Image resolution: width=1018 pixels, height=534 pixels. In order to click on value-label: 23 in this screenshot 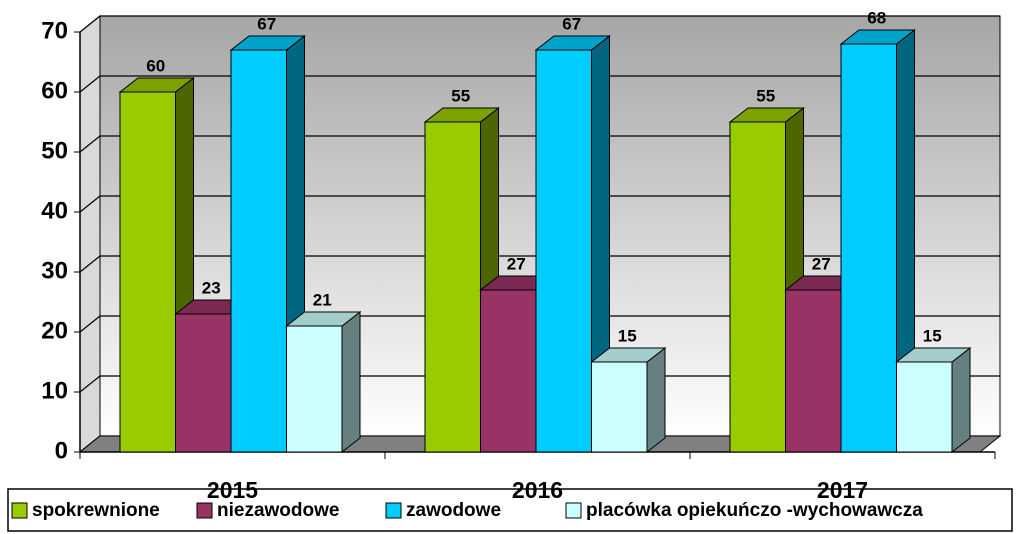, I will do `click(211, 287)`.